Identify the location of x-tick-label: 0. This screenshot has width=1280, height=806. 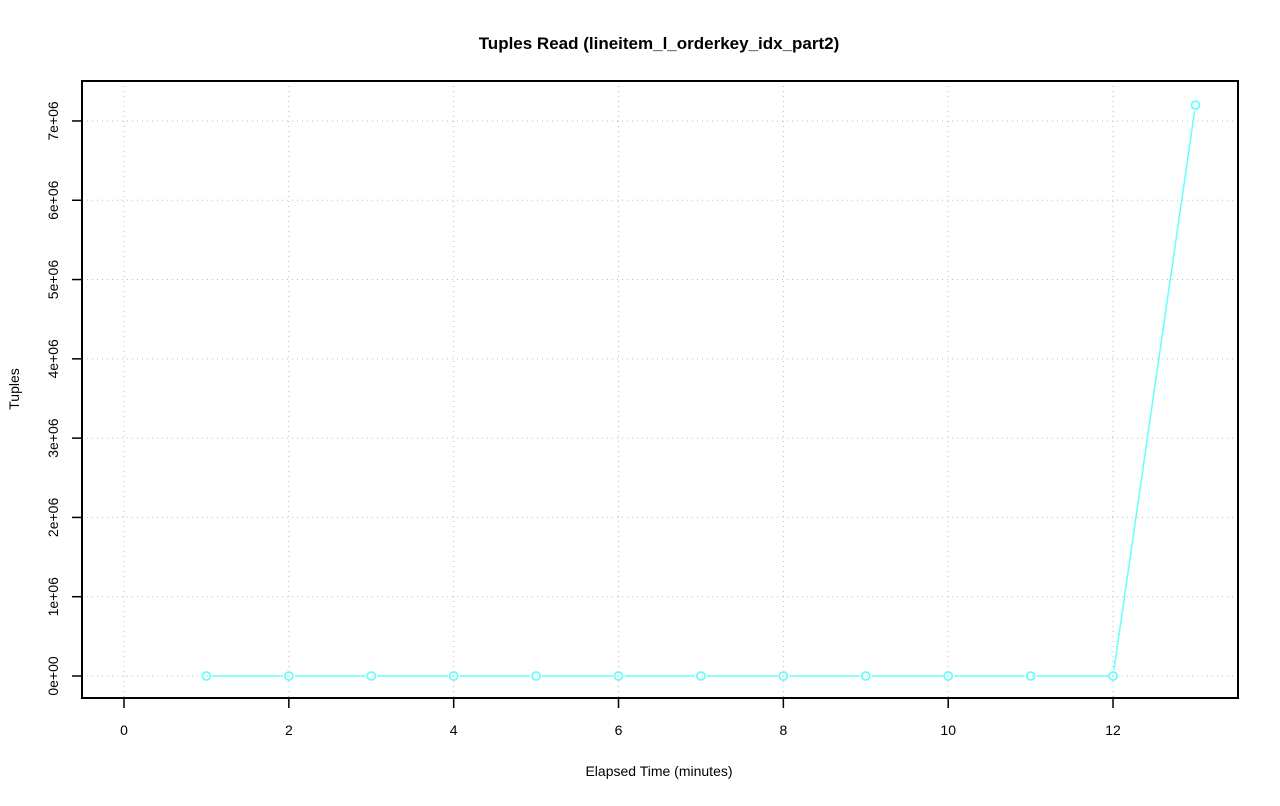
(124, 730).